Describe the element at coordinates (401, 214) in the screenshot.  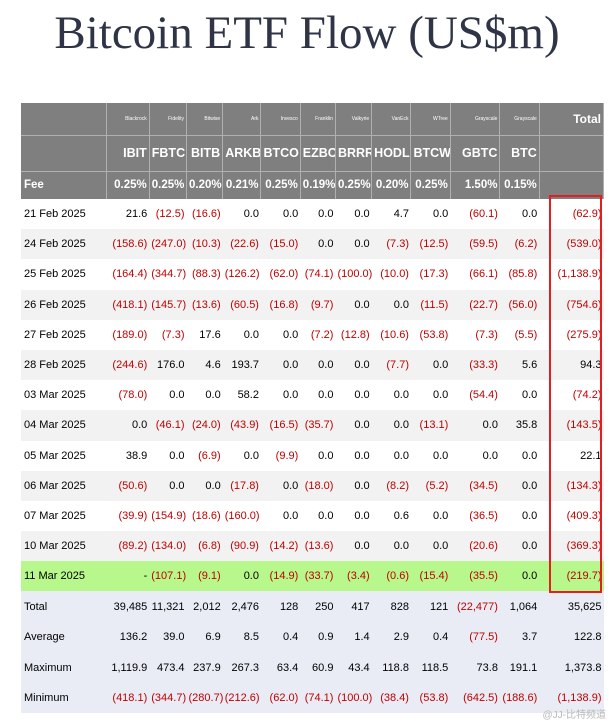
I see `flow-value: 4.7` at that location.